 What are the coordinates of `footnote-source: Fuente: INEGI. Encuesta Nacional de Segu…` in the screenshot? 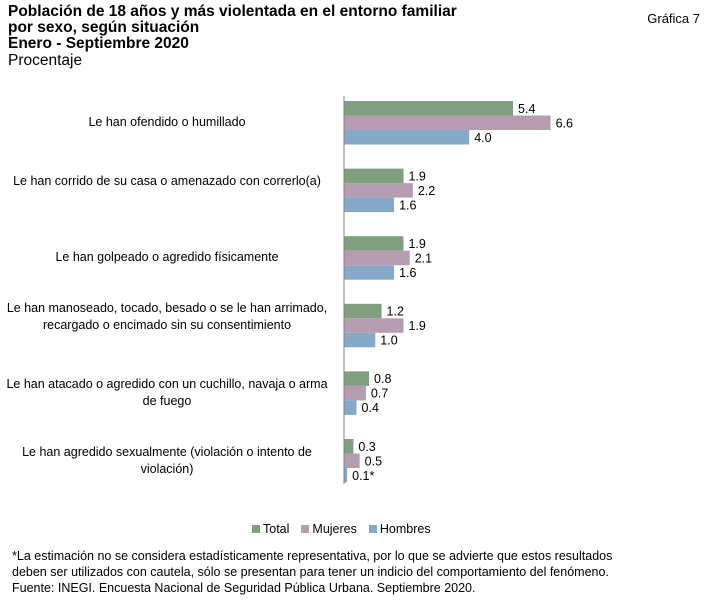 It's located at (244, 588).